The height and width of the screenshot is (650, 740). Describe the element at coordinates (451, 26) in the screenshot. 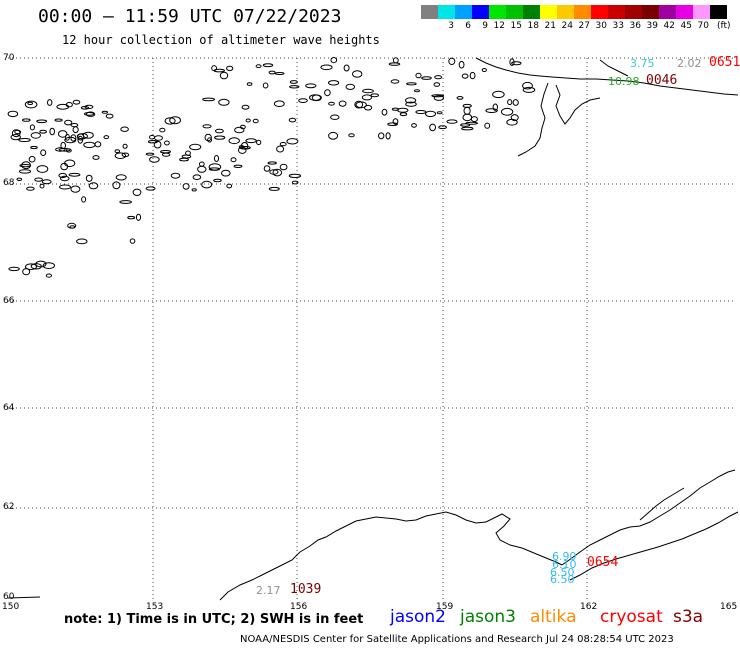

I see `legend-label: 3` at that location.